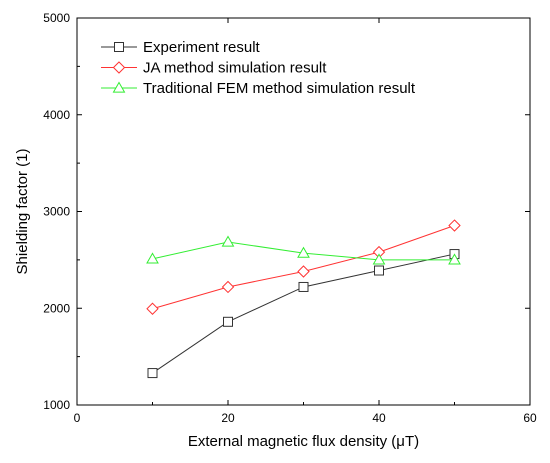 This screenshot has height=463, width=550. What do you see at coordinates (303, 441) in the screenshot?
I see `x-axis-title: External magnetic flux density (μT)` at bounding box center [303, 441].